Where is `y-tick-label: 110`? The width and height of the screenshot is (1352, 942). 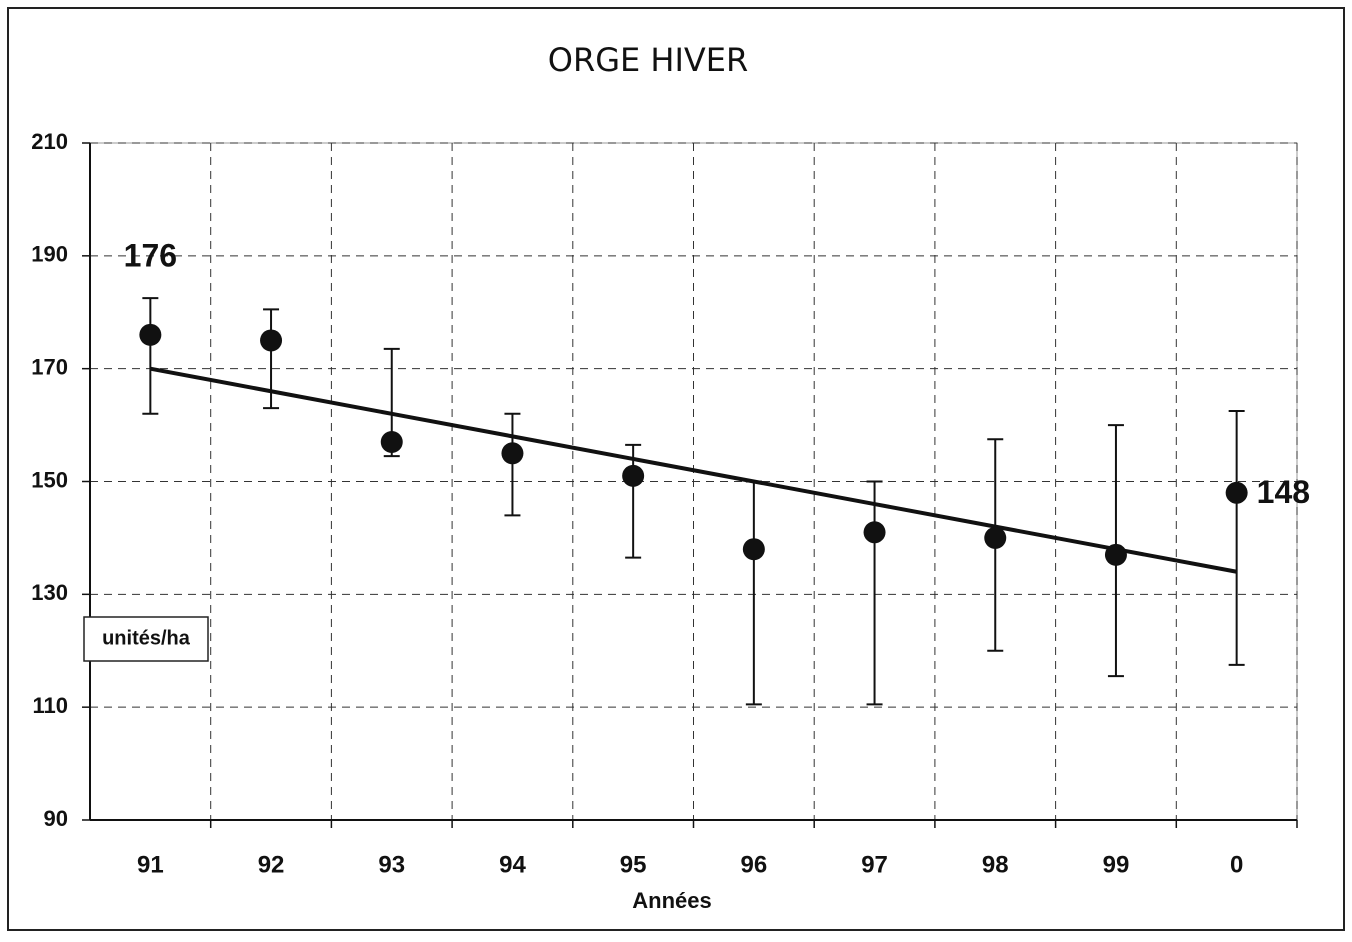 y-tick-label: 110 is located at coordinates (51, 705).